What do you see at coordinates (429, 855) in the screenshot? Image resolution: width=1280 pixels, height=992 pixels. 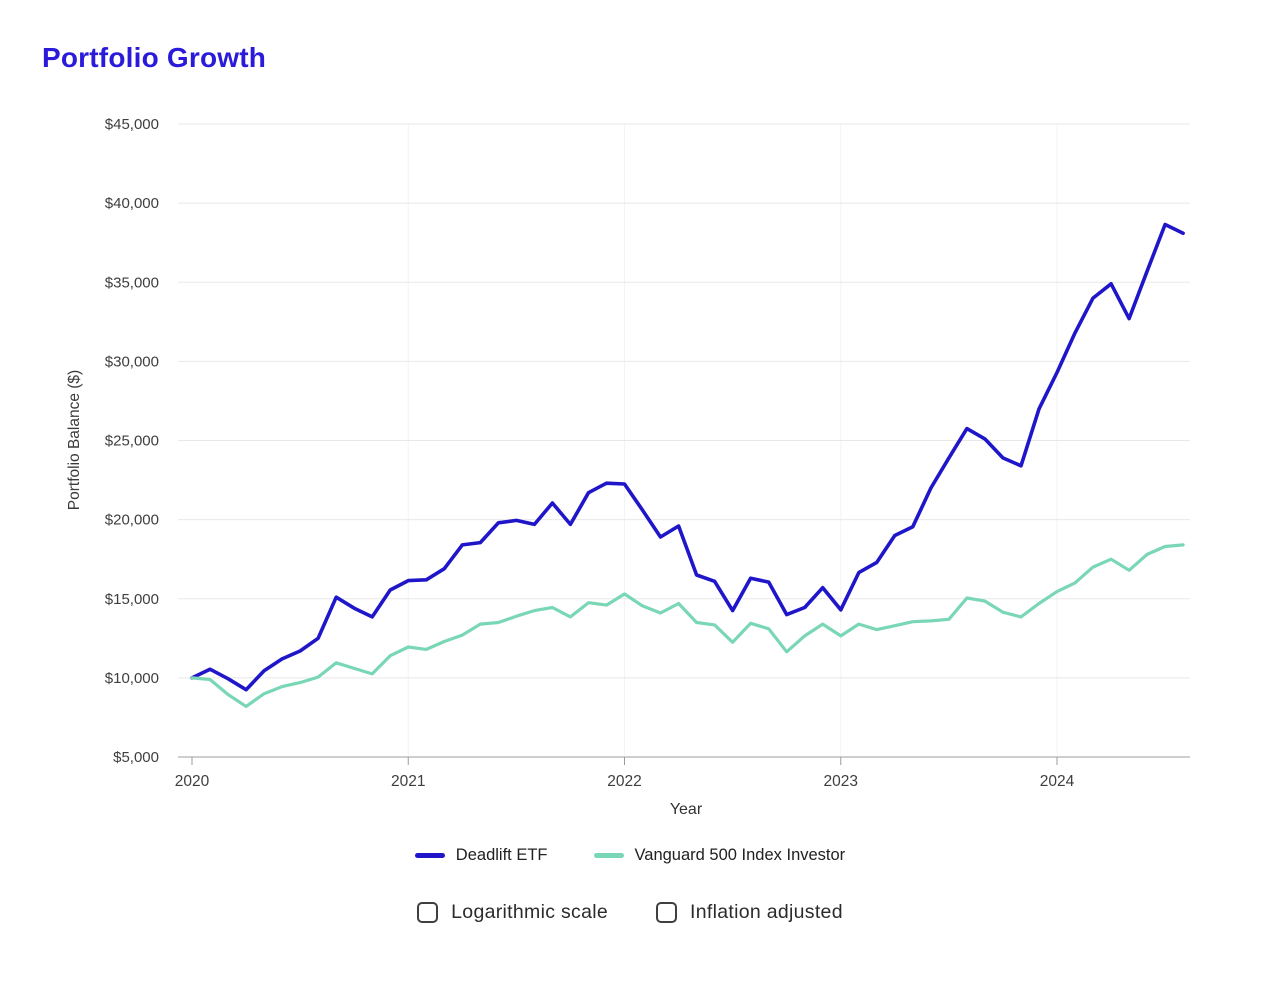 I see `deadlift-etf-line-swatch` at bounding box center [429, 855].